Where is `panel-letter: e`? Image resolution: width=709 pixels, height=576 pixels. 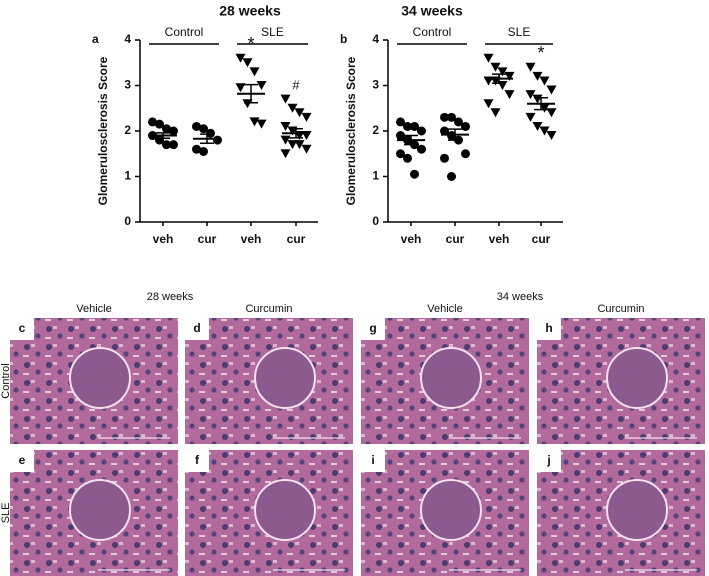
panel-letter: e is located at coordinates (22, 460).